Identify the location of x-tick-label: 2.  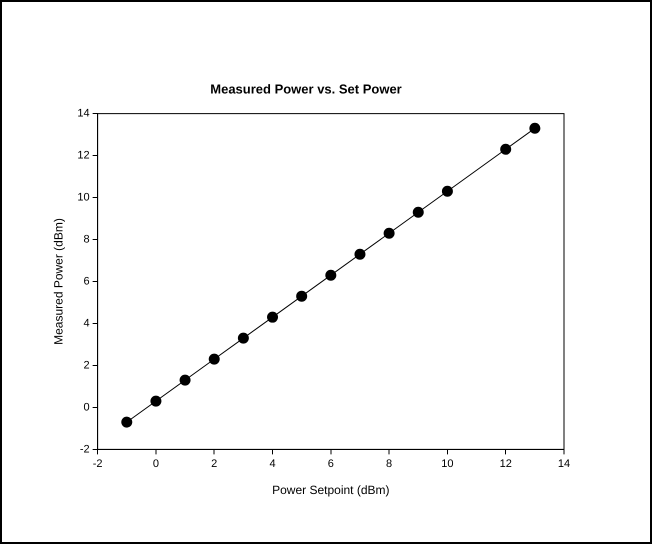
(214, 464).